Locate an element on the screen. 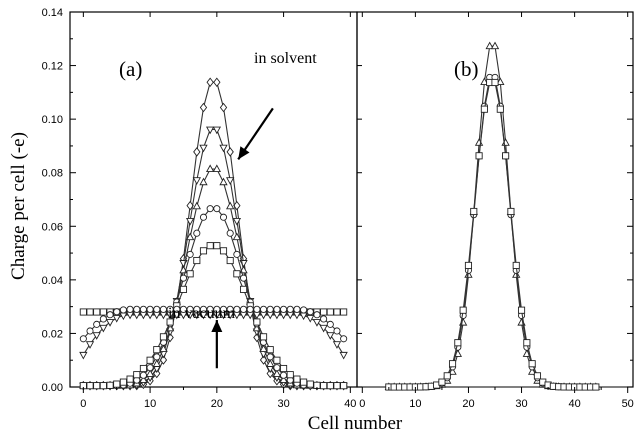 This screenshot has height=439, width=639. y-tick-label: 0.12 is located at coordinates (52, 67).